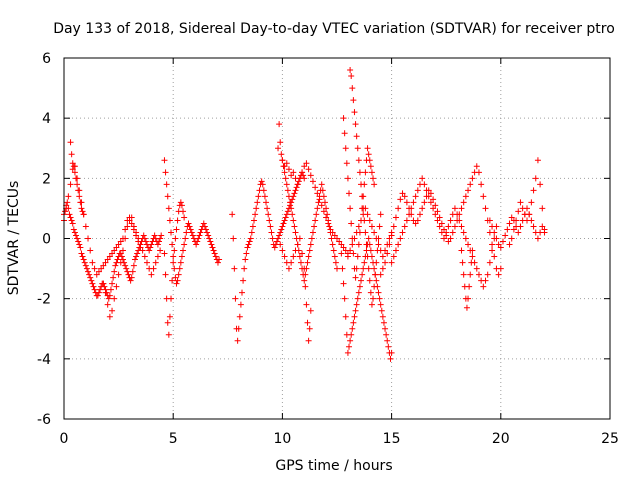  What do you see at coordinates (44, 300) in the screenshot?
I see `y-tick-label: -2` at bounding box center [44, 300].